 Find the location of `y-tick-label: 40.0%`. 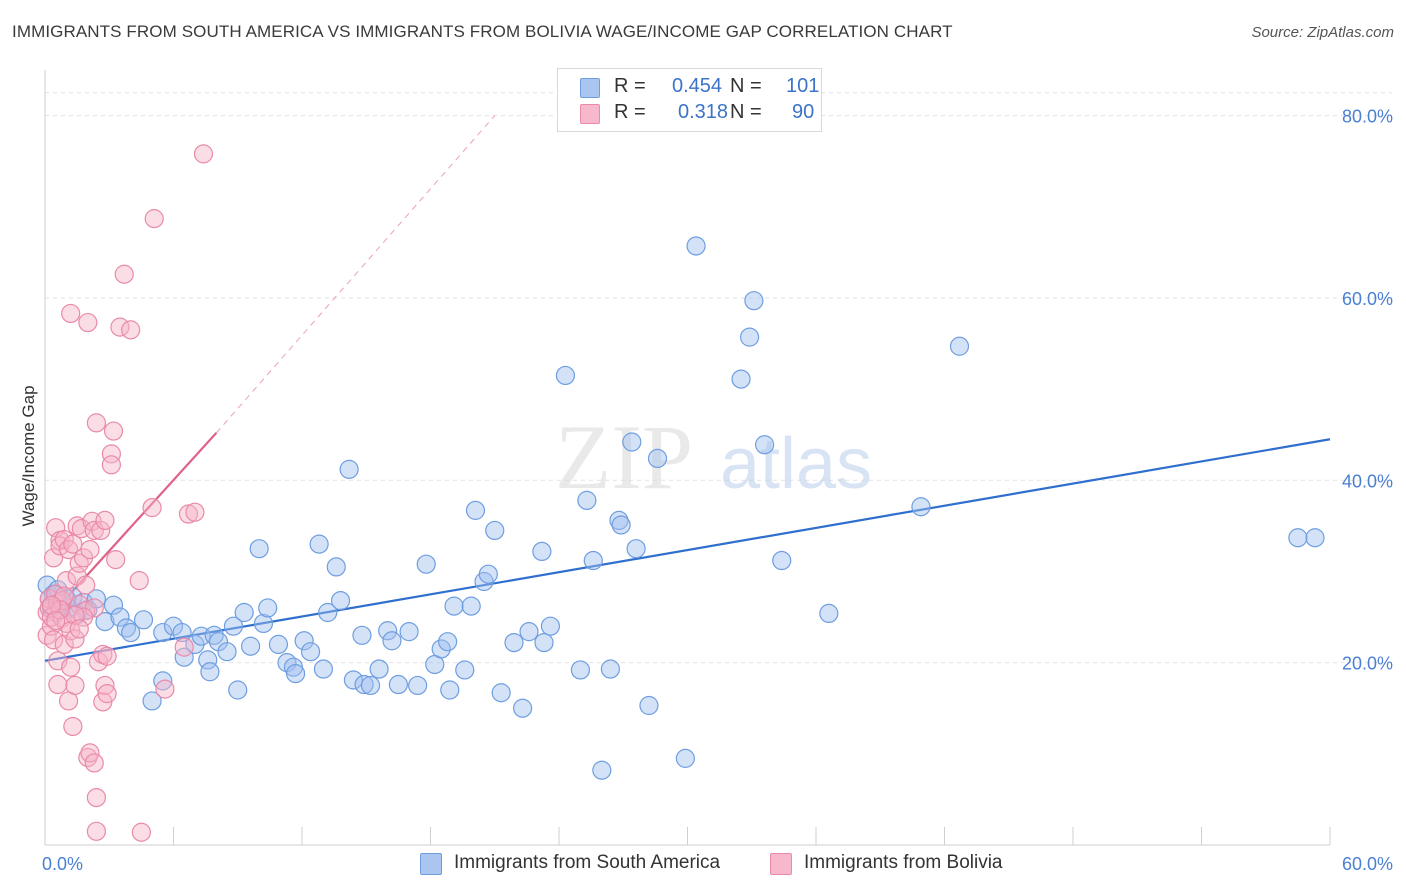

y-tick-label: 40.0% is located at coordinates (1367, 481).